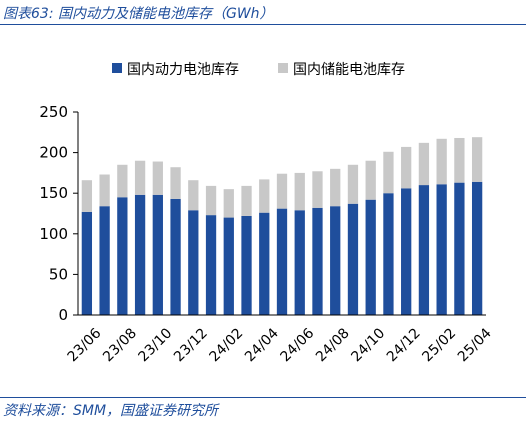 The image size is (526, 421). I want to click on source-note: 资料来源：SMM，国盛证券研究所, so click(111, 411).